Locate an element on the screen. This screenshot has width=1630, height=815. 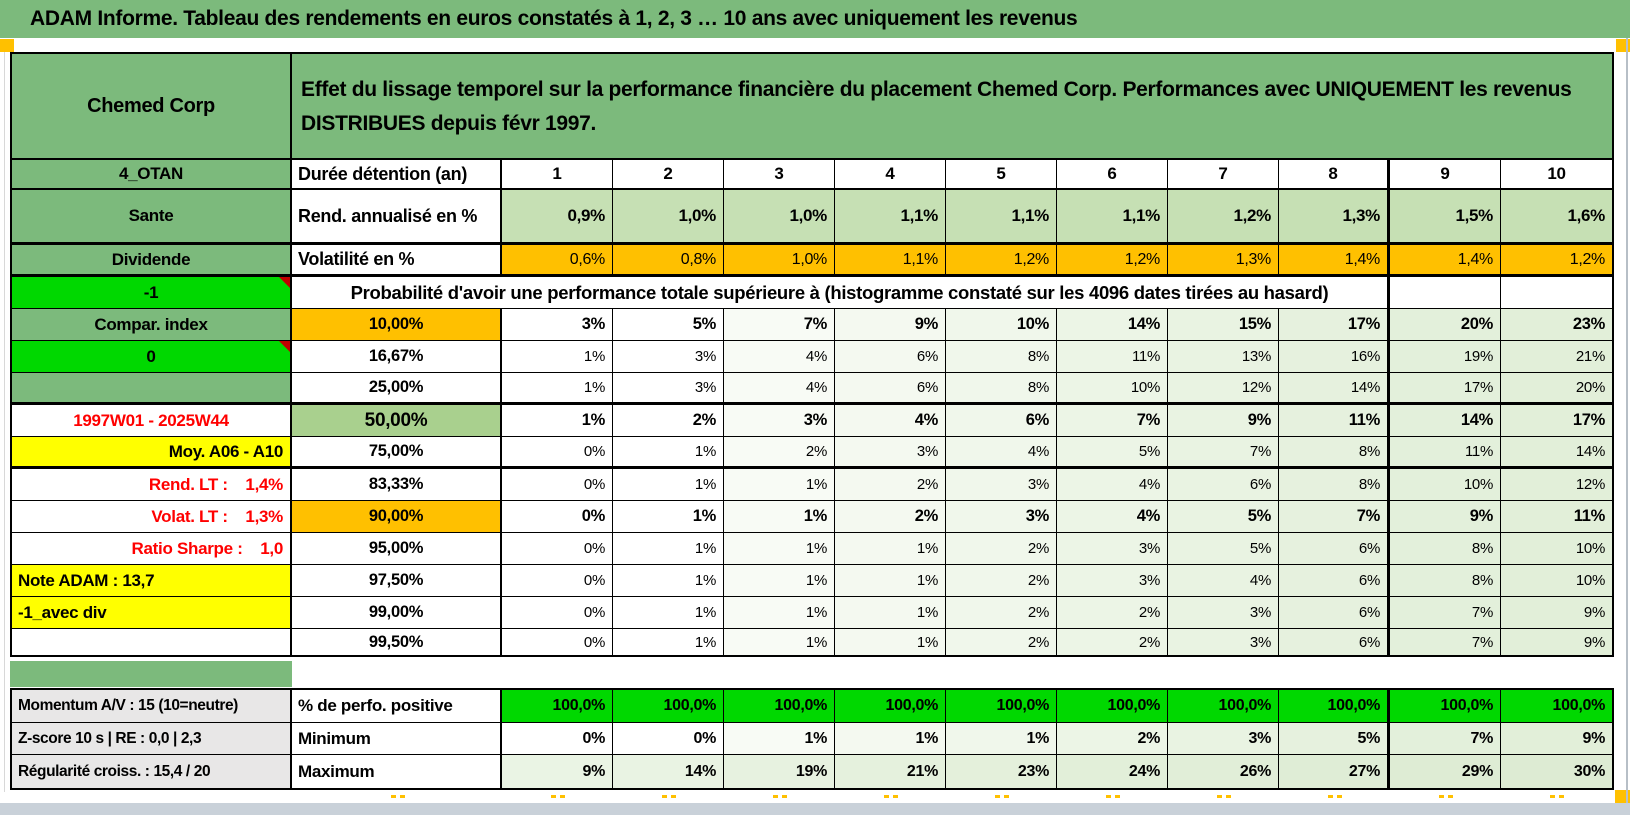
data-cell: 1,6% is located at coordinates (1556, 217).